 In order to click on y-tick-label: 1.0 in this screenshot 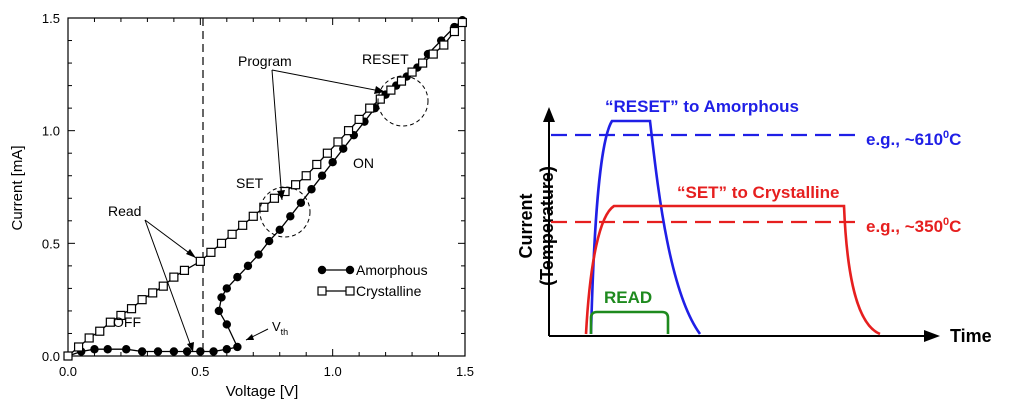, I will do `click(51, 131)`.